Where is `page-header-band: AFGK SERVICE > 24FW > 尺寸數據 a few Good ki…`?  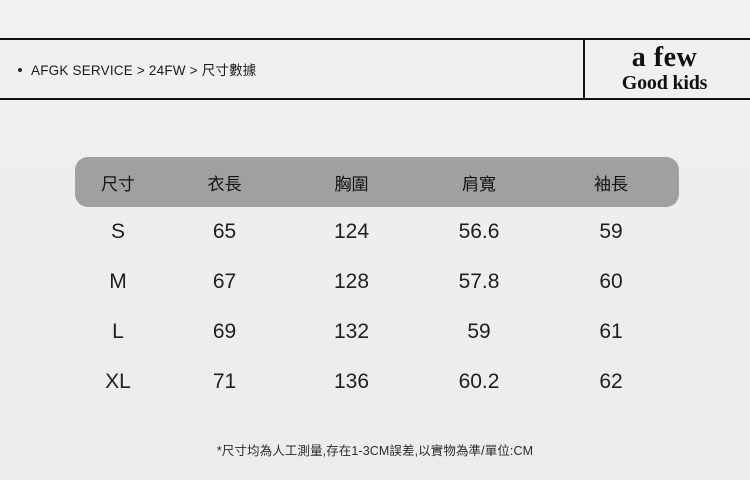
page-header-band: AFGK SERVICE > 24FW > 尺寸數據 a few Good ki… is located at coordinates (375, 69).